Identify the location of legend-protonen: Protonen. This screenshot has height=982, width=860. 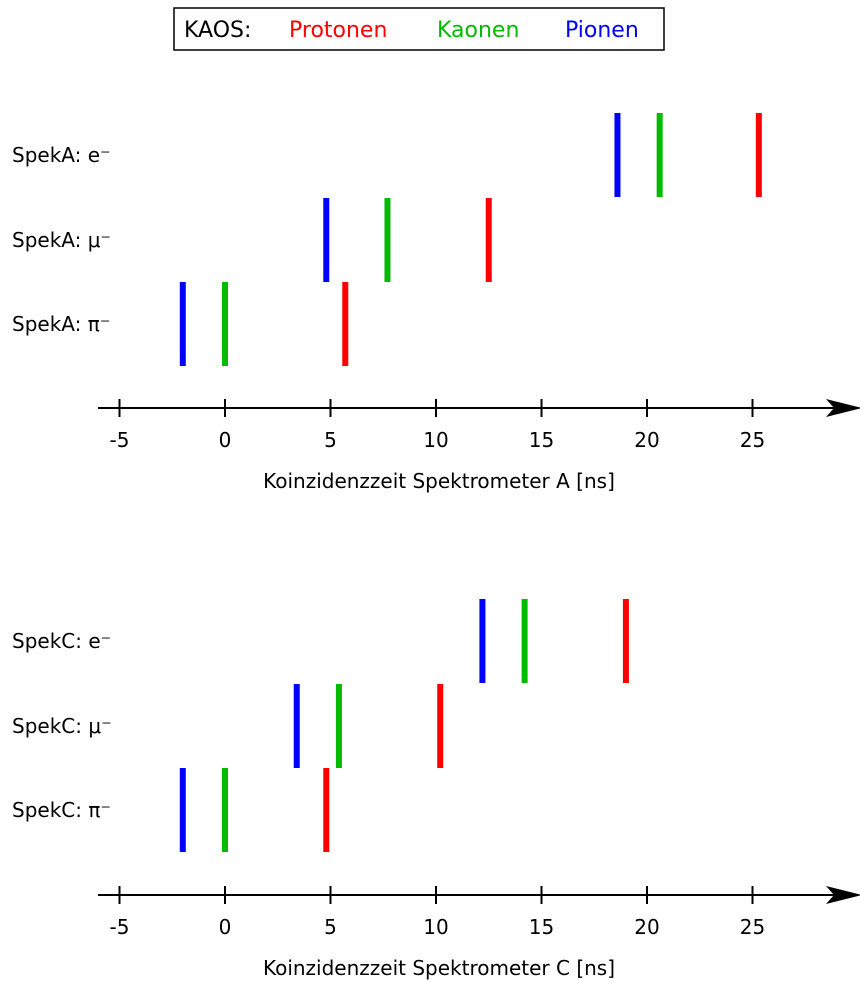
(338, 30).